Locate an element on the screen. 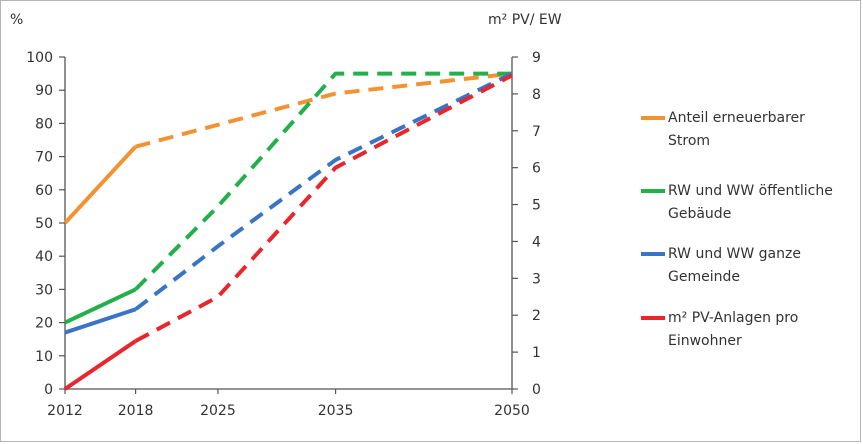 The image size is (863, 444). legend-label-pv-per-inhabitant: m² PV-Anlagen pro Einwohner is located at coordinates (765, 330).